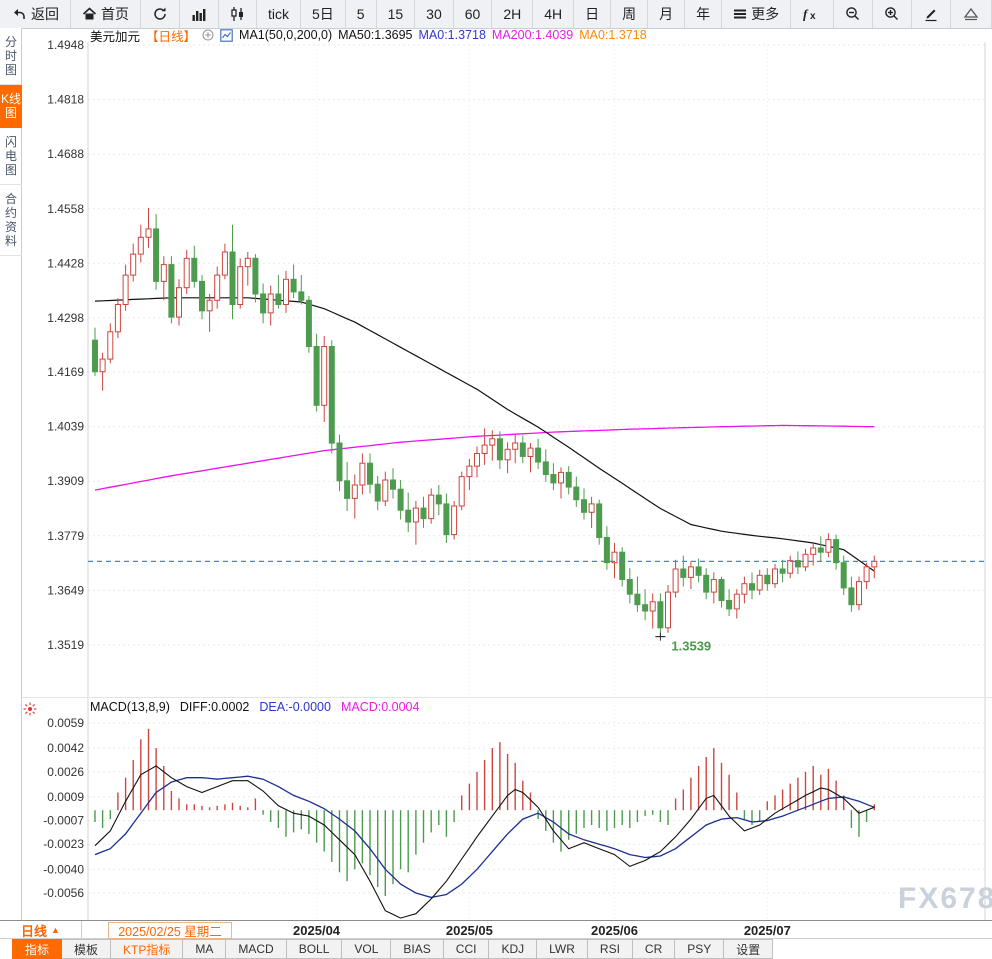 The image size is (992, 959). What do you see at coordinates (452, 35) in the screenshot?
I see `ma0-close-value: MA0:1.3718` at bounding box center [452, 35].